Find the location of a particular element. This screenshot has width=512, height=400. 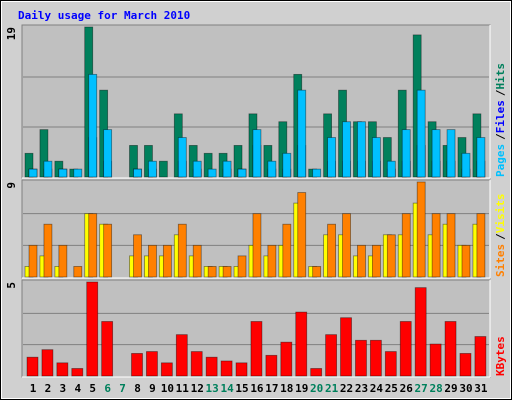

x-tick-label: 27 is located at coordinates (421, 388).